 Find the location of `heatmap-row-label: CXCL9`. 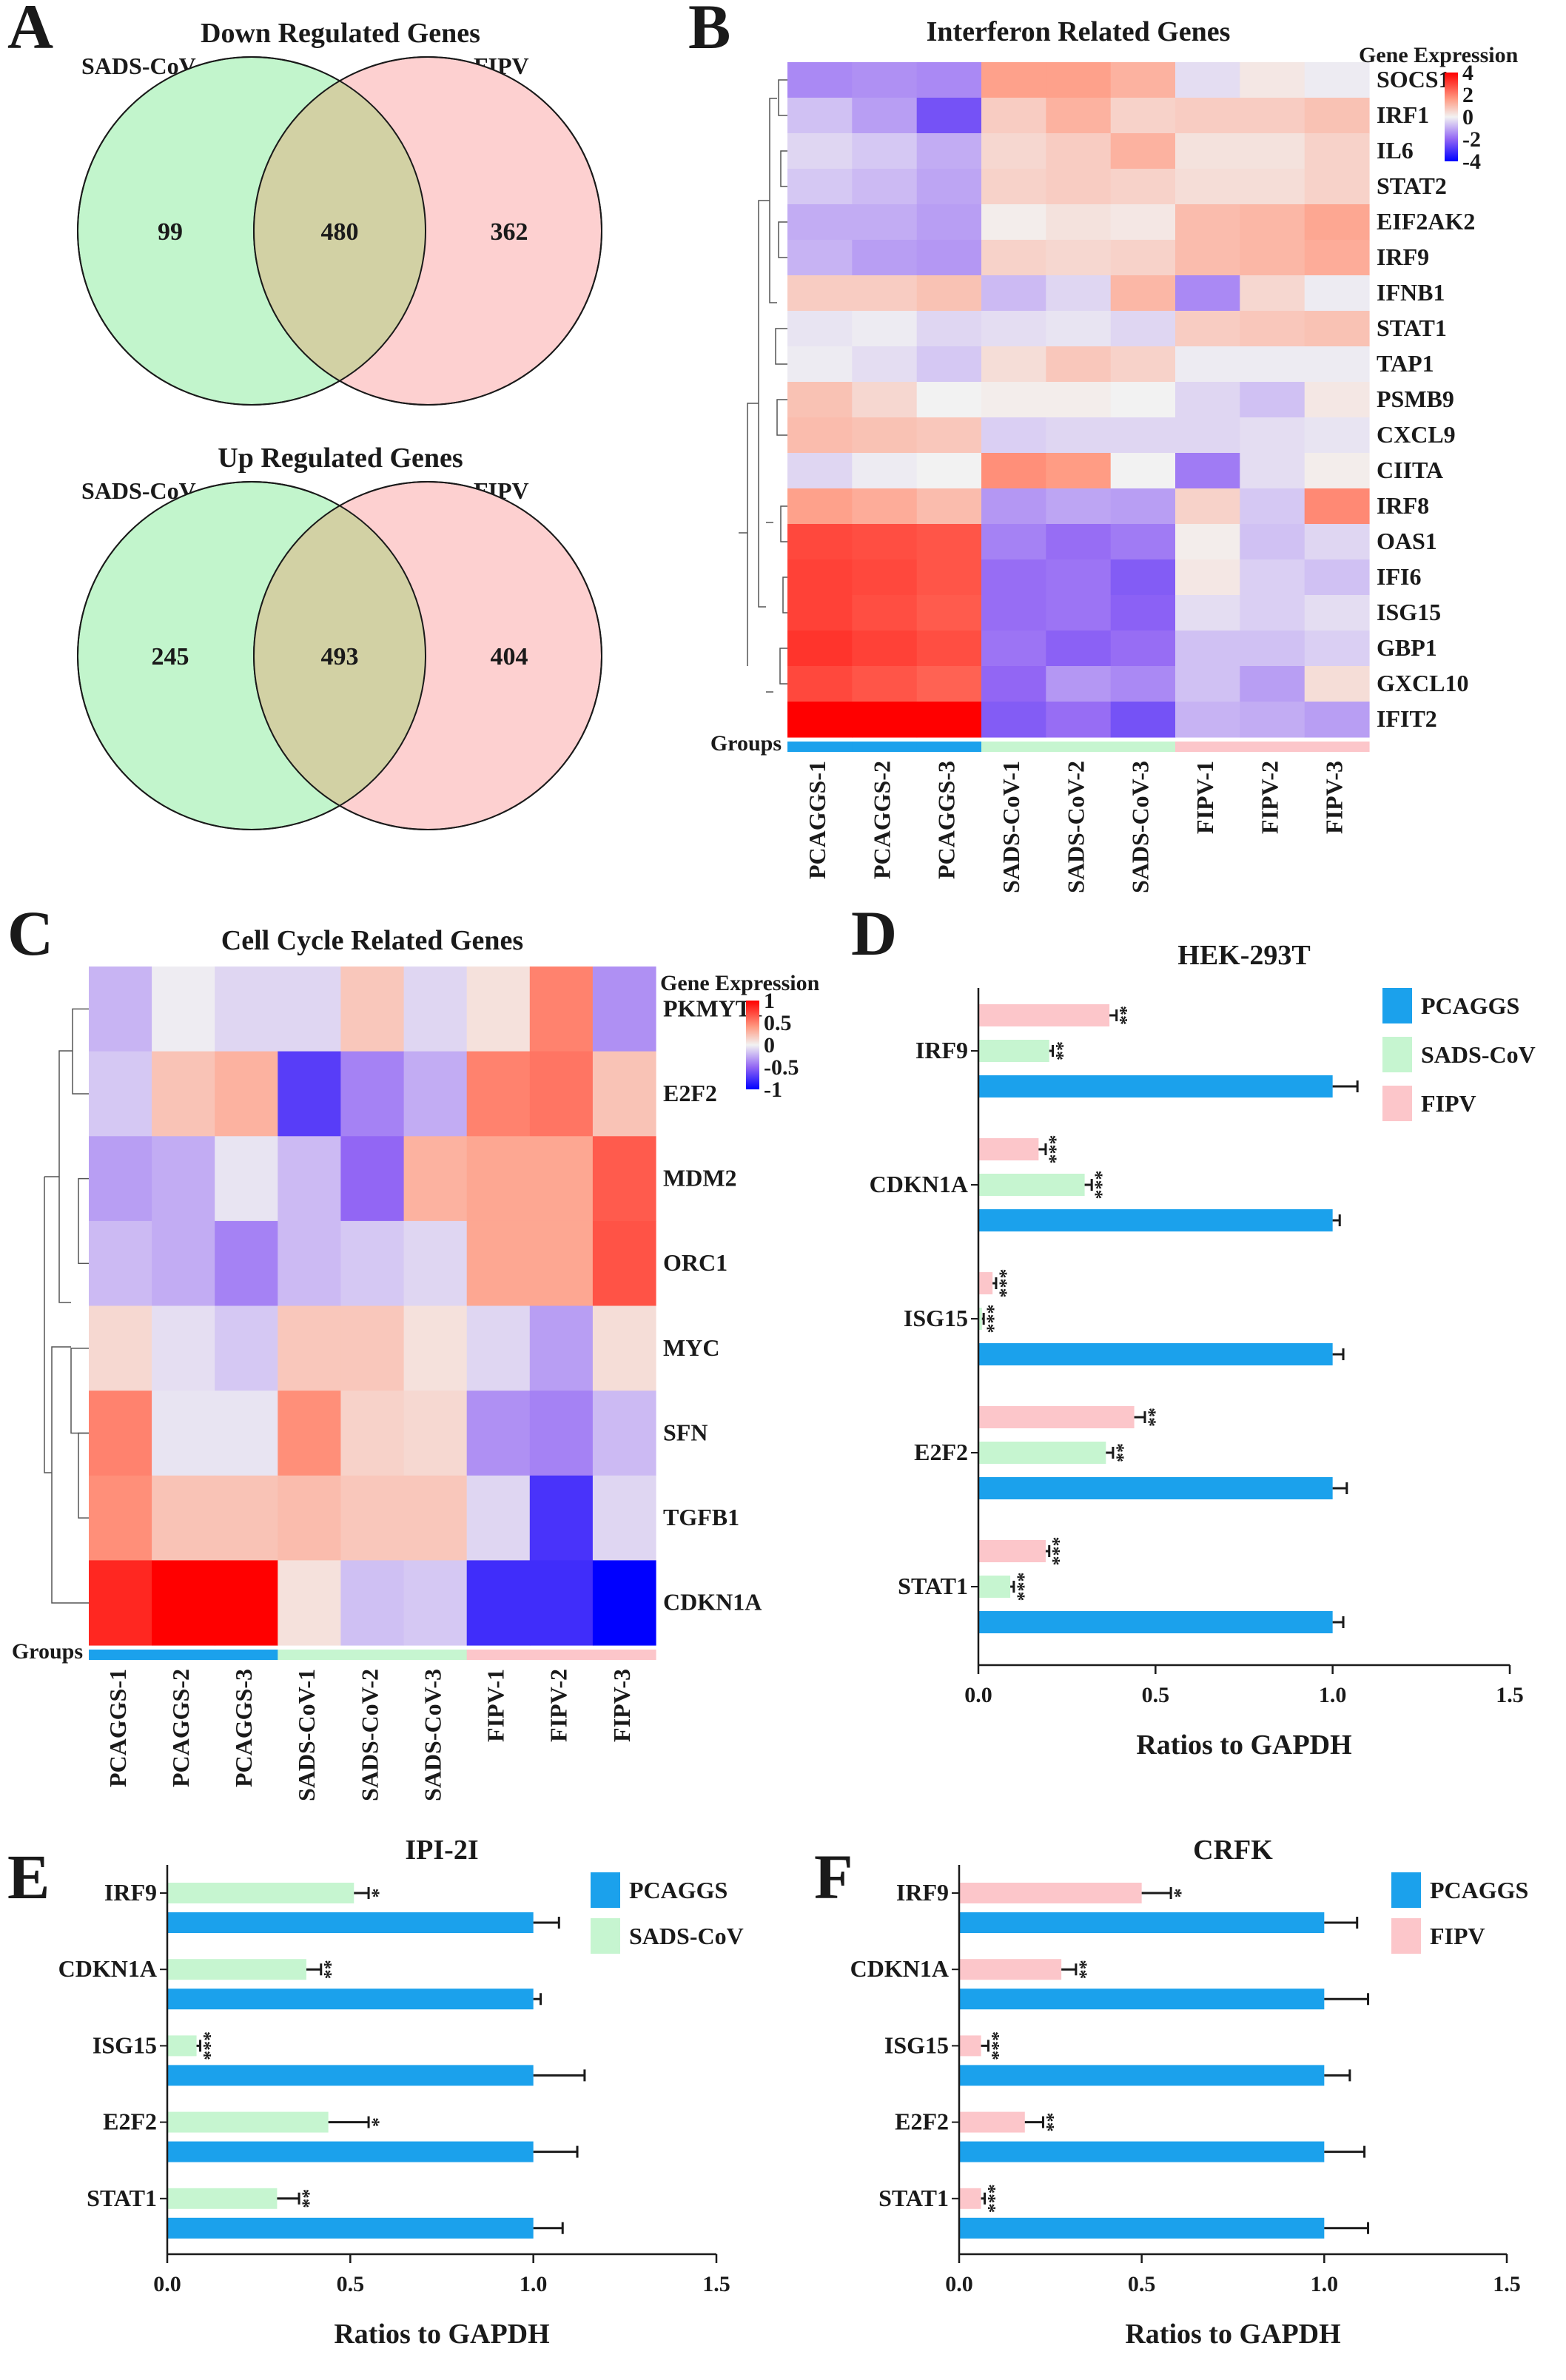

heatmap-row-label: CXCL9 is located at coordinates (1416, 435).